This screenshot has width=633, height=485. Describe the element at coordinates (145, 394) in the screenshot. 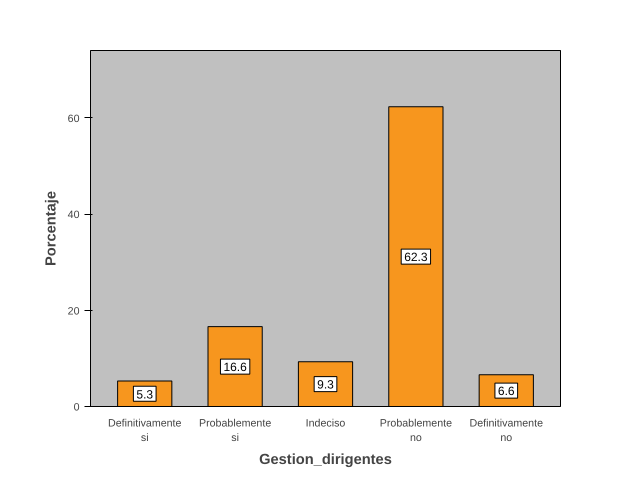

I see `data-label: 5.3` at that location.